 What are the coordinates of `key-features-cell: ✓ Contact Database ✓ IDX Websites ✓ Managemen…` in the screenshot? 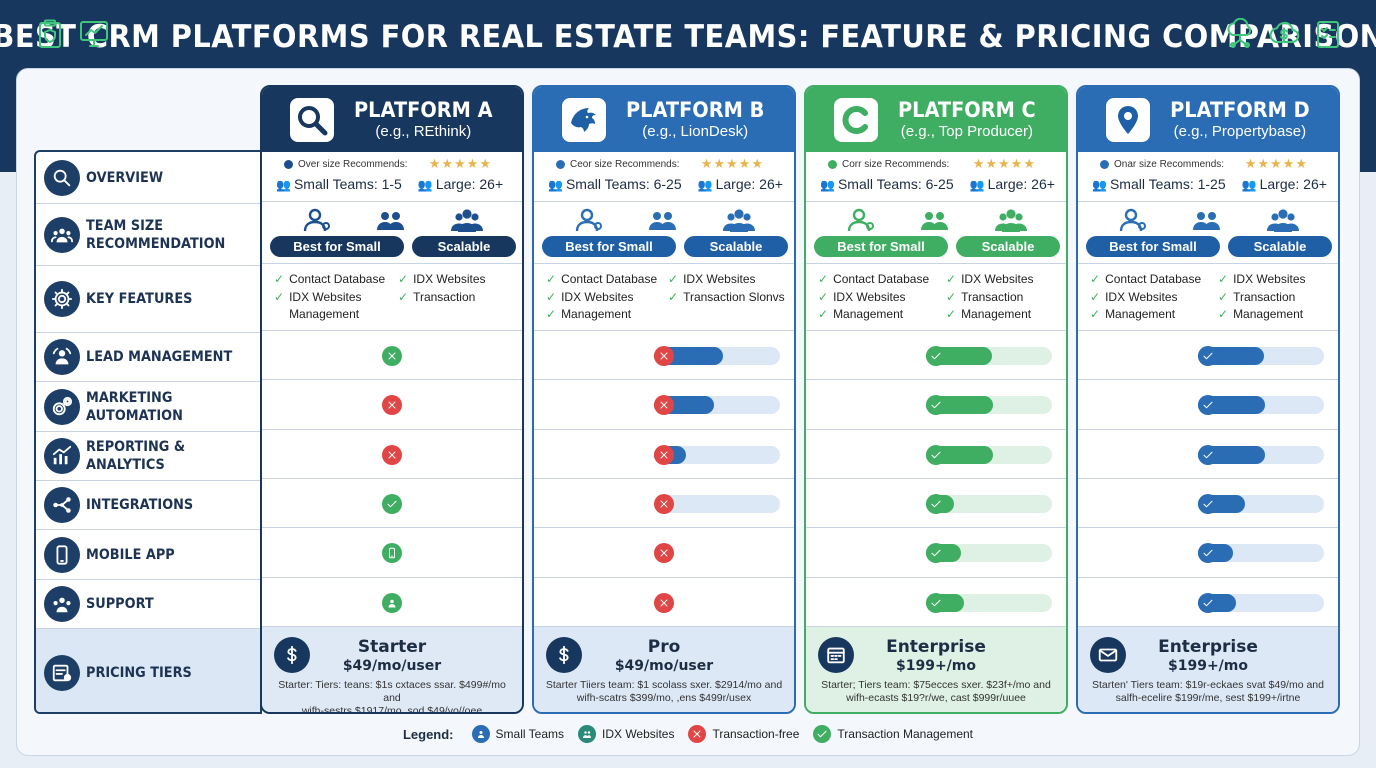 It's located at (1208, 297).